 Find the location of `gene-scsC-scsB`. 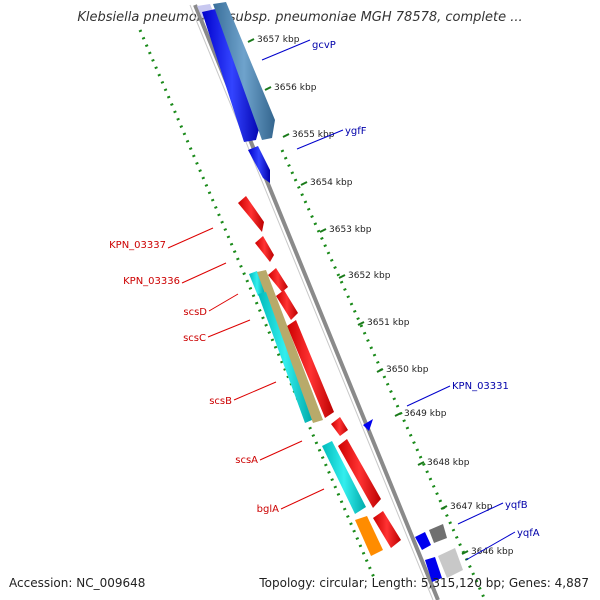

gene-scsC-scsB is located at coordinates (310, 369).